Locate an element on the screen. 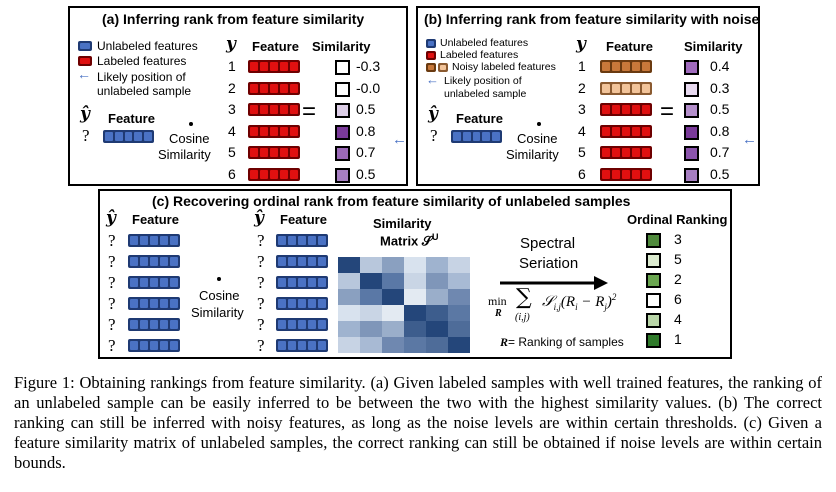 This screenshot has height=492, width=836. cosine-label: Cosine is located at coordinates (537, 138).